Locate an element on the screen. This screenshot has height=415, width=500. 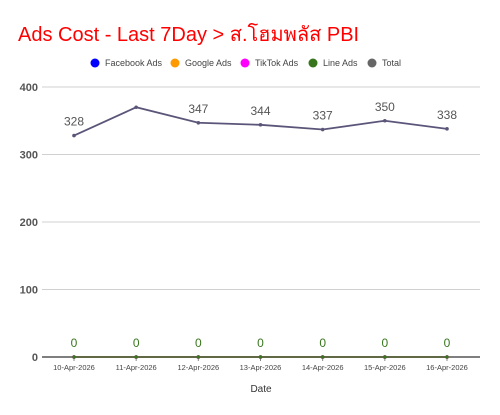
legend-label: Total is located at coordinates (391, 63).